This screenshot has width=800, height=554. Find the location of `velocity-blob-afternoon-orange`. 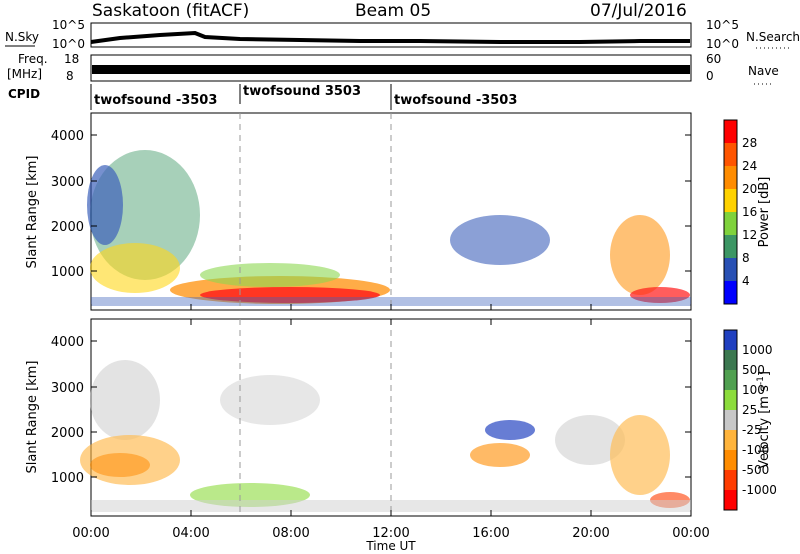

velocity-blob-afternoon-orange is located at coordinates (500, 455).